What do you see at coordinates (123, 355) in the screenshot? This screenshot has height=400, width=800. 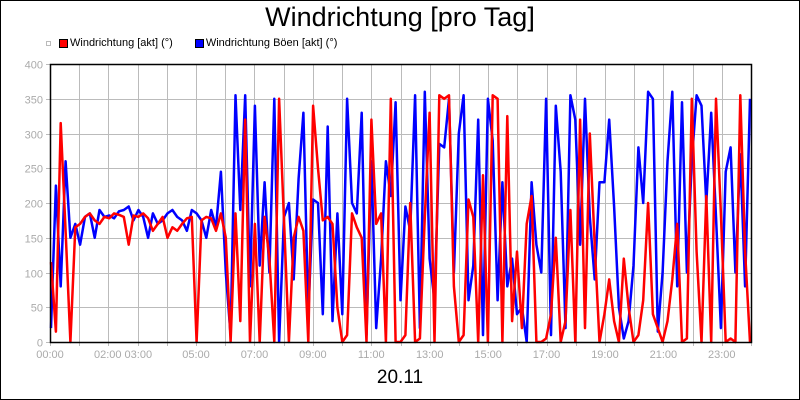 I see `x-tick-label: 02:00 03:00` at bounding box center [123, 355].